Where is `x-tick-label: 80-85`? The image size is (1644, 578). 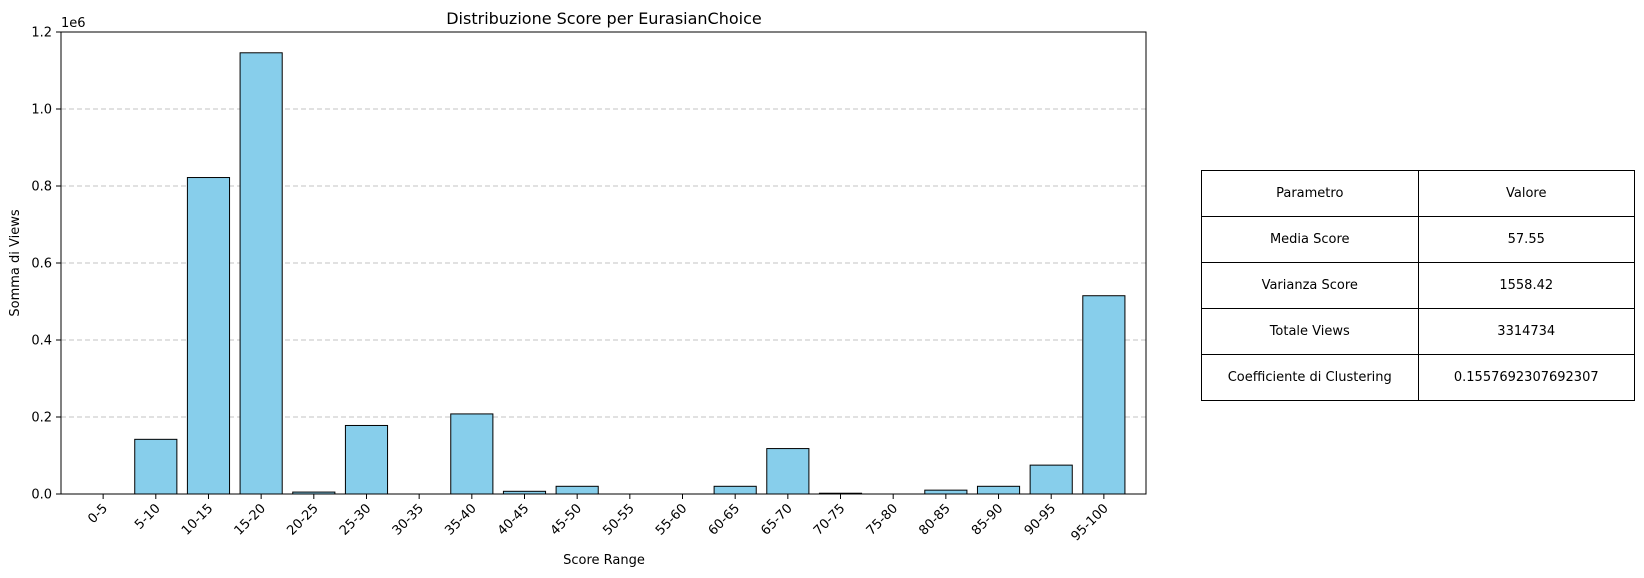 x-tick-label: 80-85 is located at coordinates (934, 519).